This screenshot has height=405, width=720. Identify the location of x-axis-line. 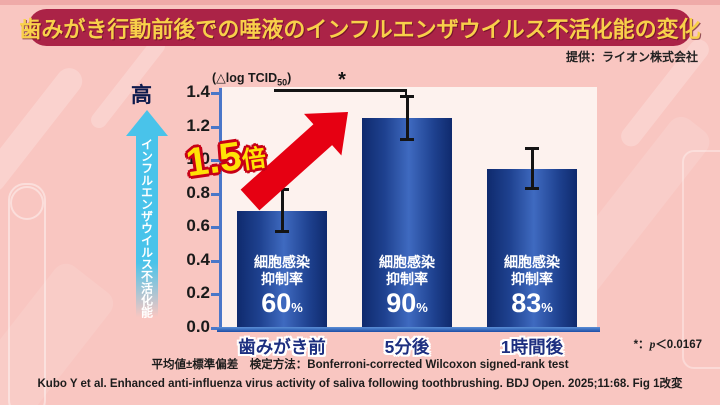
(408, 329).